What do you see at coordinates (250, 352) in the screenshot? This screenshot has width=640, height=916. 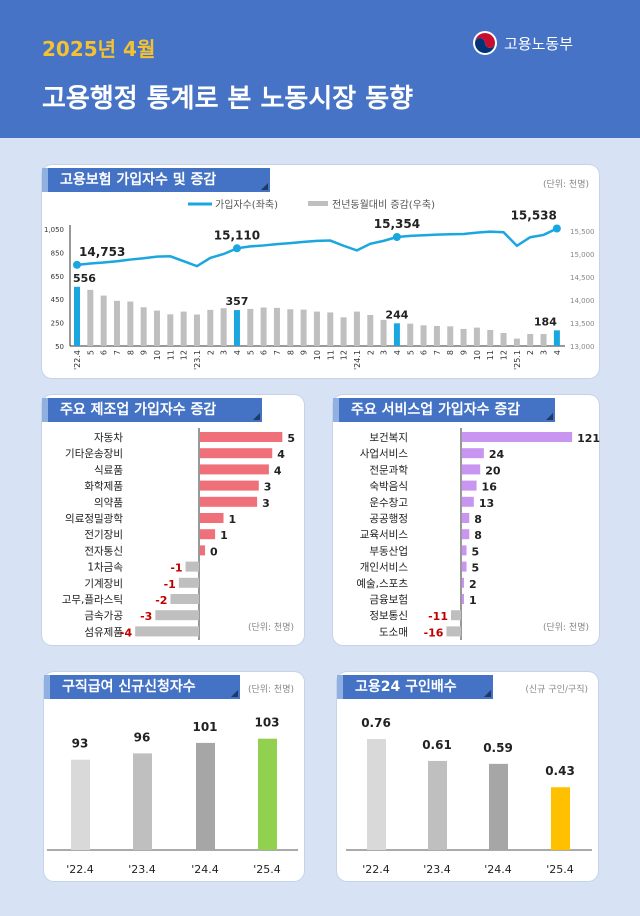 I see `x-tick-label: 5` at bounding box center [250, 352].